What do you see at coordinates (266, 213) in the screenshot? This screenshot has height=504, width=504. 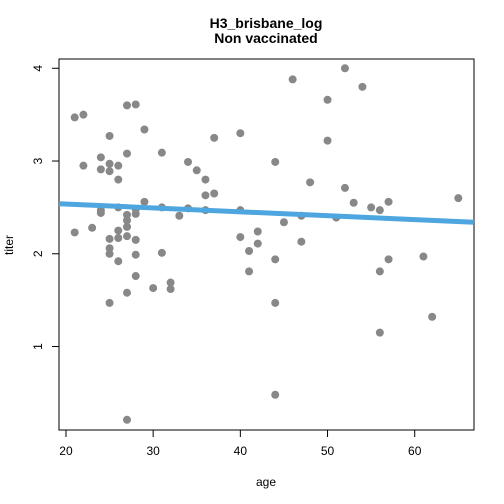 I see `regression-line` at bounding box center [266, 213].